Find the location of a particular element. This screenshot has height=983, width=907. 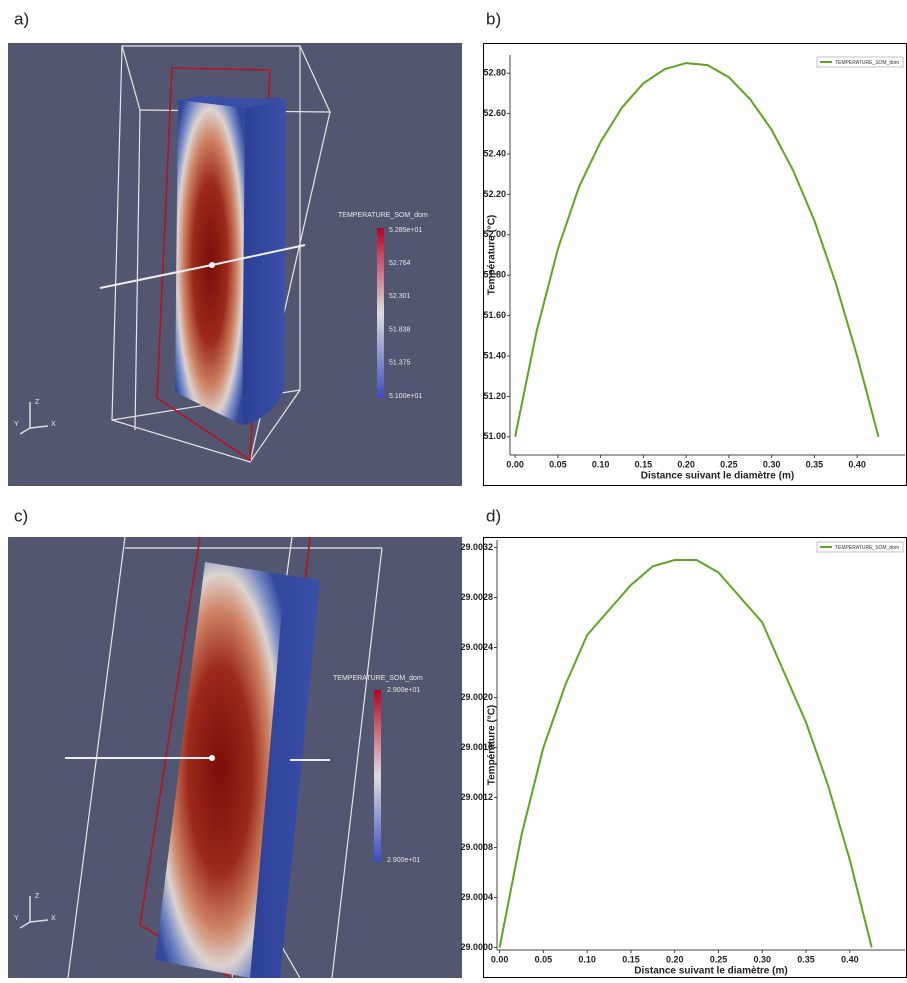

panel-label: c) is located at coordinates (21, 515).